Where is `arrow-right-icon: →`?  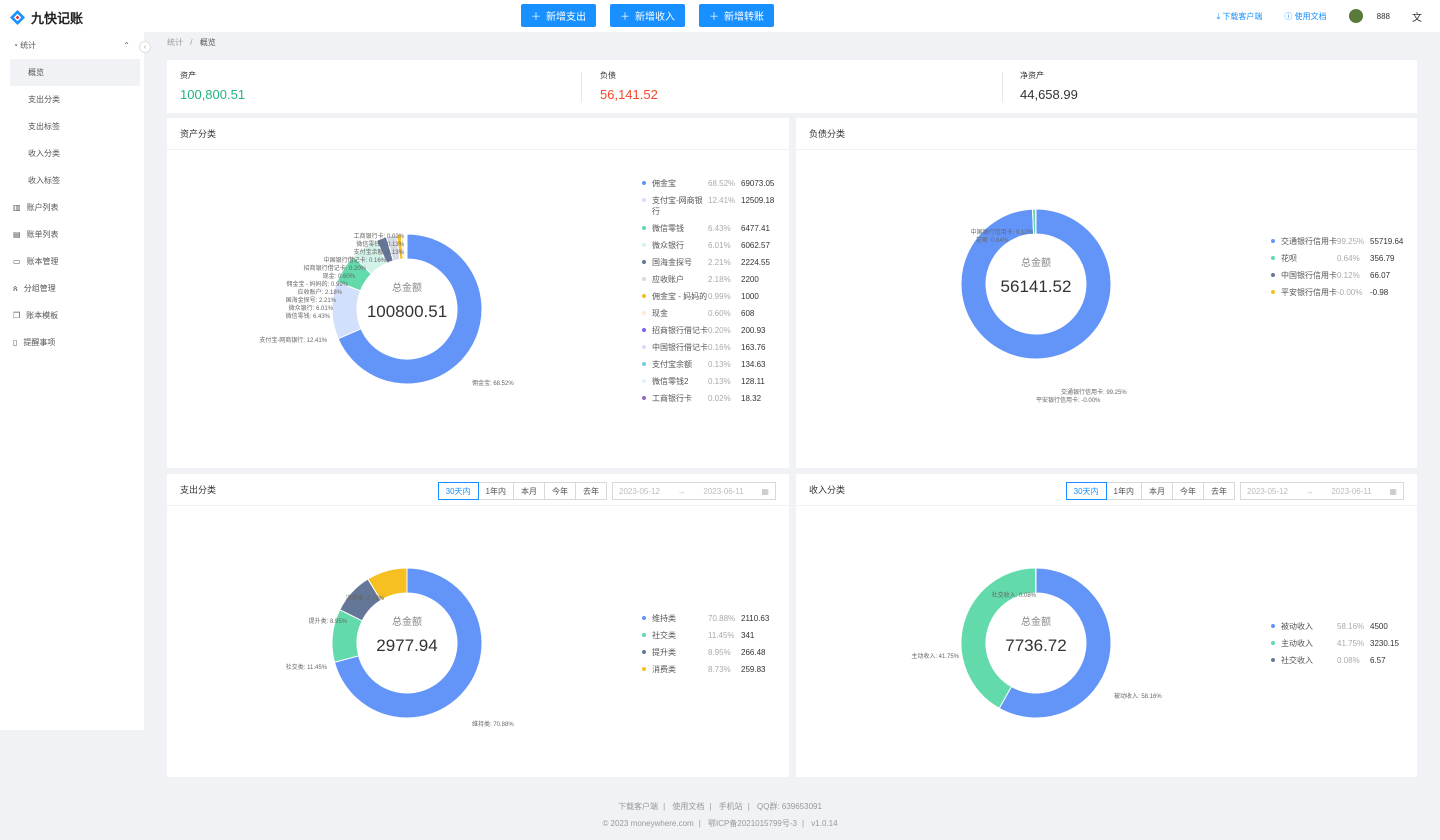
arrow-right-icon: → is located at coordinates (681, 491).